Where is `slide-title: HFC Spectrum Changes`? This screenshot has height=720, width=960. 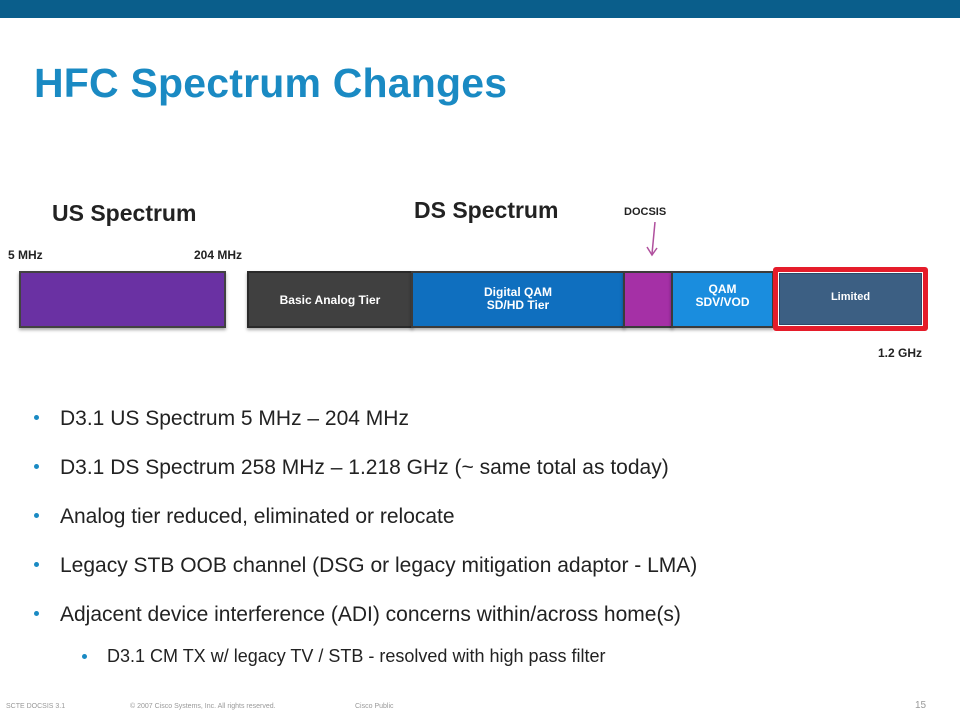 slide-title: HFC Spectrum Changes is located at coordinates (271, 83).